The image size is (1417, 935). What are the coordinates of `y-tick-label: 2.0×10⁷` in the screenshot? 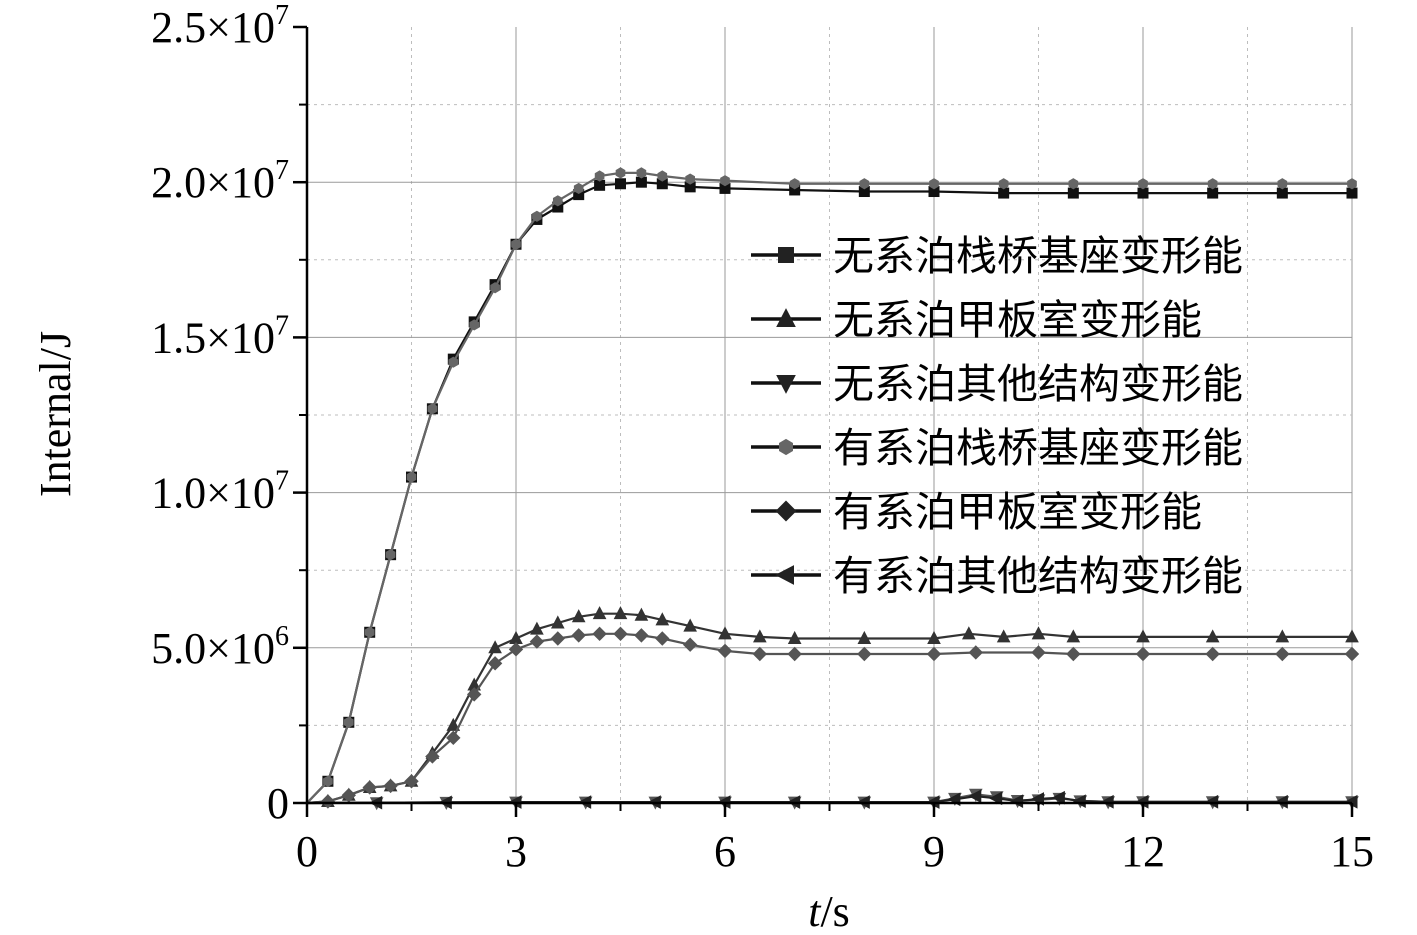 It's located at (220, 181).